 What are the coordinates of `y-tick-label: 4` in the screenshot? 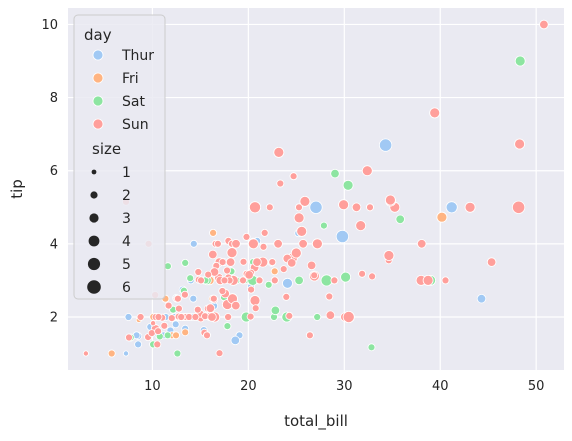 It's located at (54, 244).